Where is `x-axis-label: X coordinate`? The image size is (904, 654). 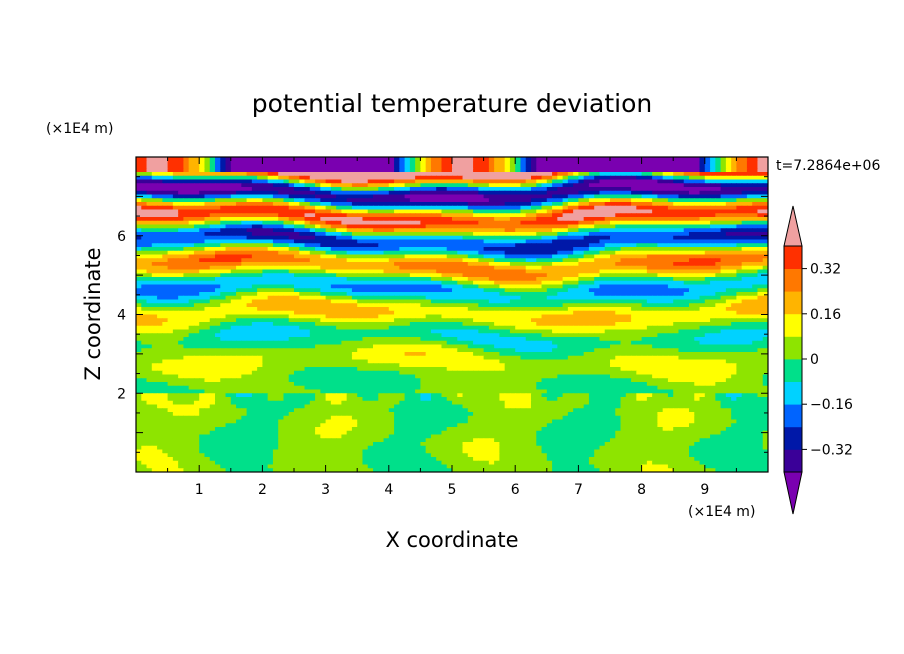
x-axis-label: X coordinate is located at coordinates (451, 540).